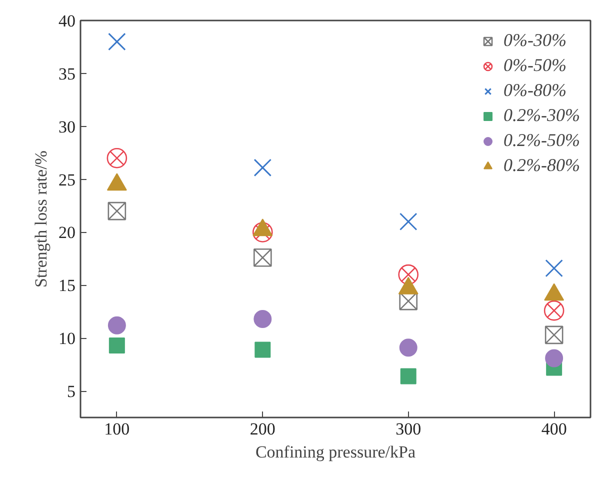 This screenshot has height=486, width=601. Describe the element at coordinates (554, 429) in the screenshot. I see `x-tick-label: 400` at that location.